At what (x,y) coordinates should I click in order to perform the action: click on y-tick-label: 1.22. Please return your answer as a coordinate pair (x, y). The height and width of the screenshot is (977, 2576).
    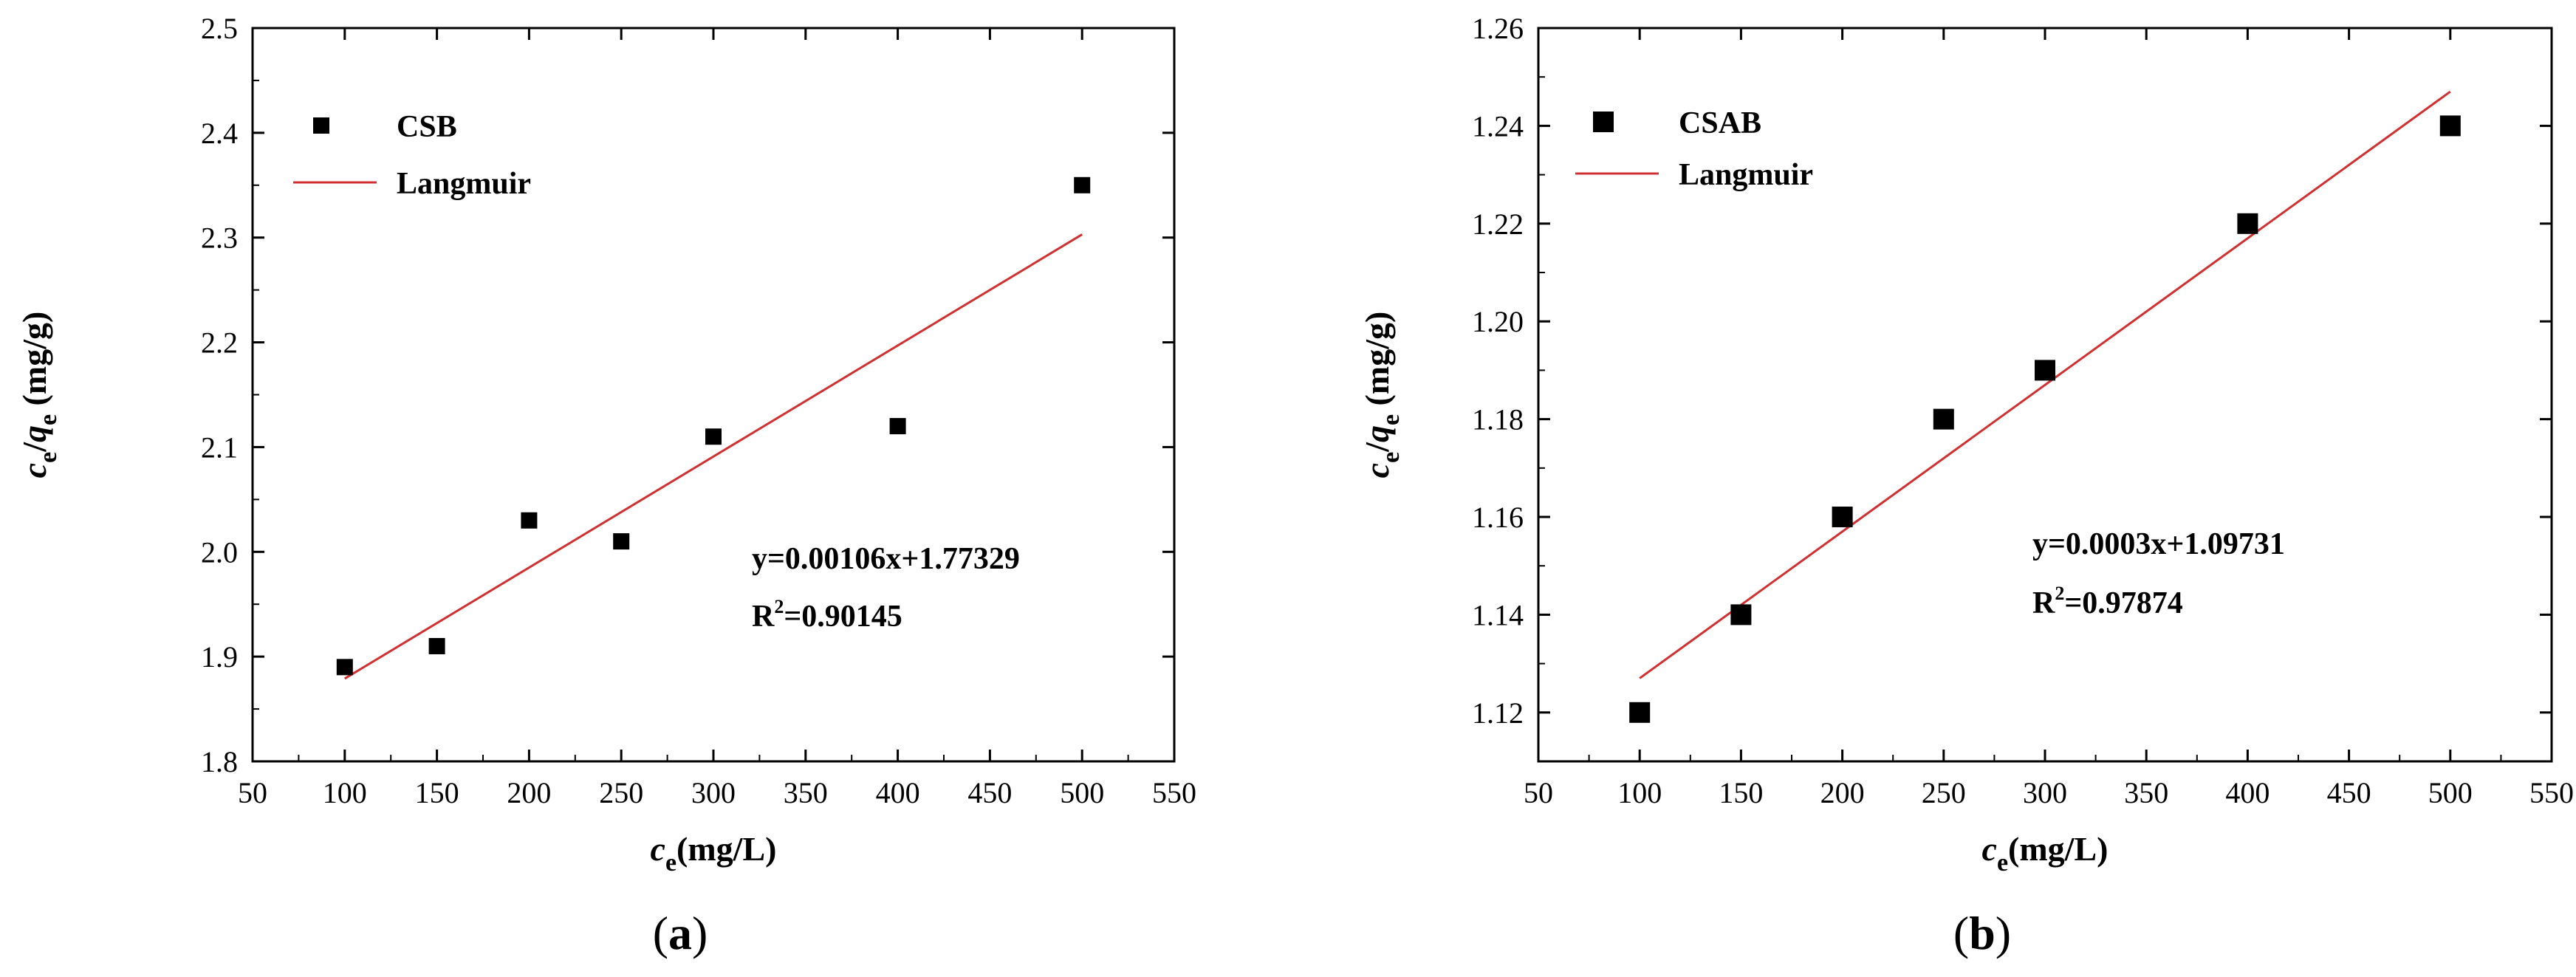
    Looking at the image, I should click on (1498, 224).